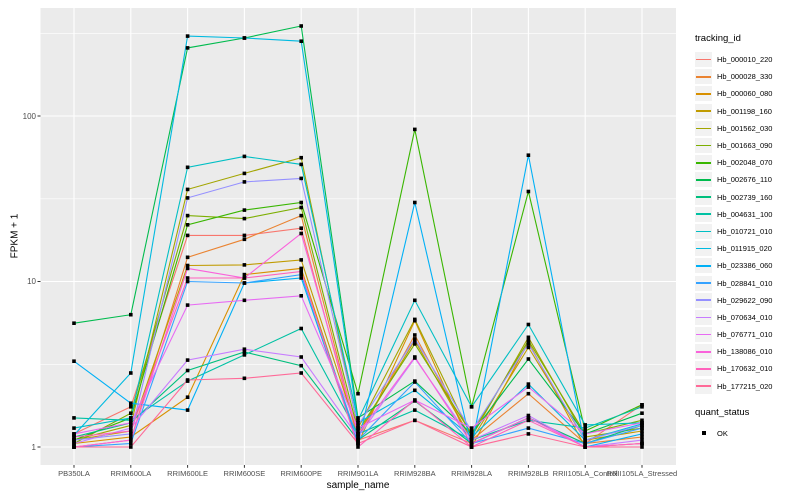 This screenshot has width=800, height=500. I want to click on legend-item-label: Hb_011915_020, so click(744, 249).